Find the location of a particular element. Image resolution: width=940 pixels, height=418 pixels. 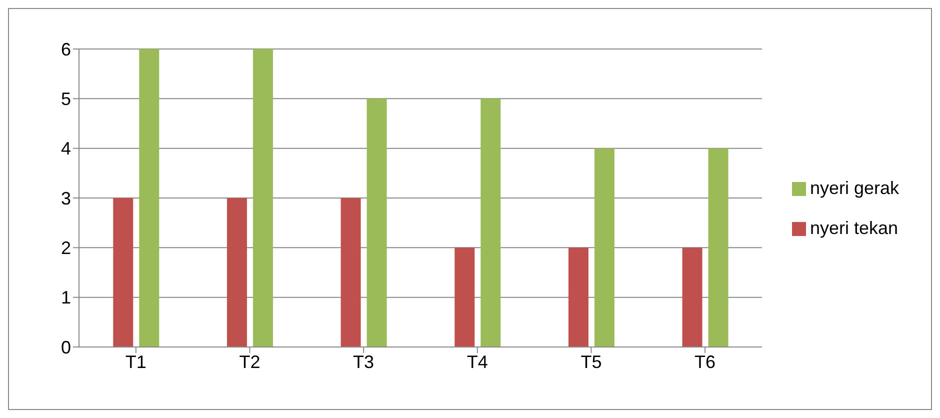

y-tick-label: 5 is located at coordinates (65, 99).